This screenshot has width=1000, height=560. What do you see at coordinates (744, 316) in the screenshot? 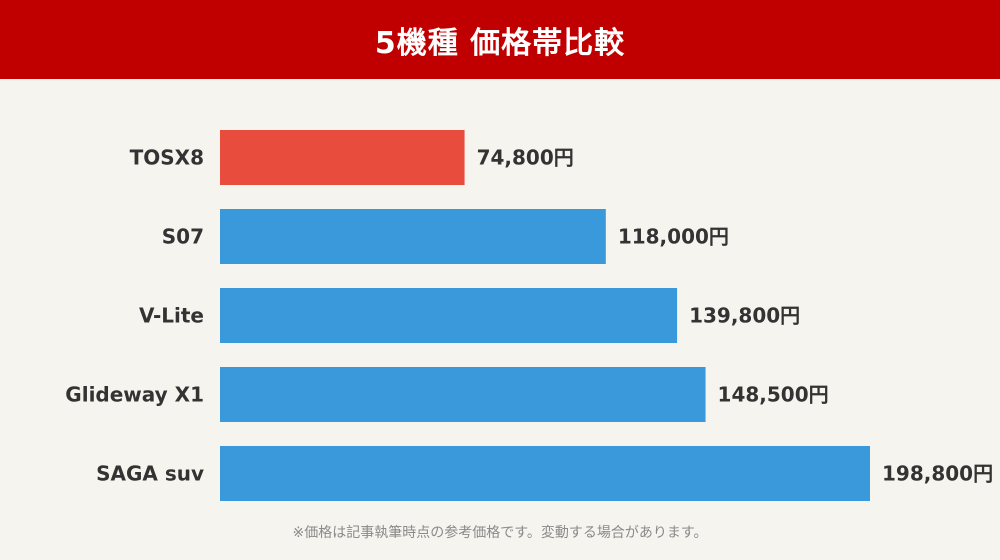
I see `value-label: 139,800円` at bounding box center [744, 316].